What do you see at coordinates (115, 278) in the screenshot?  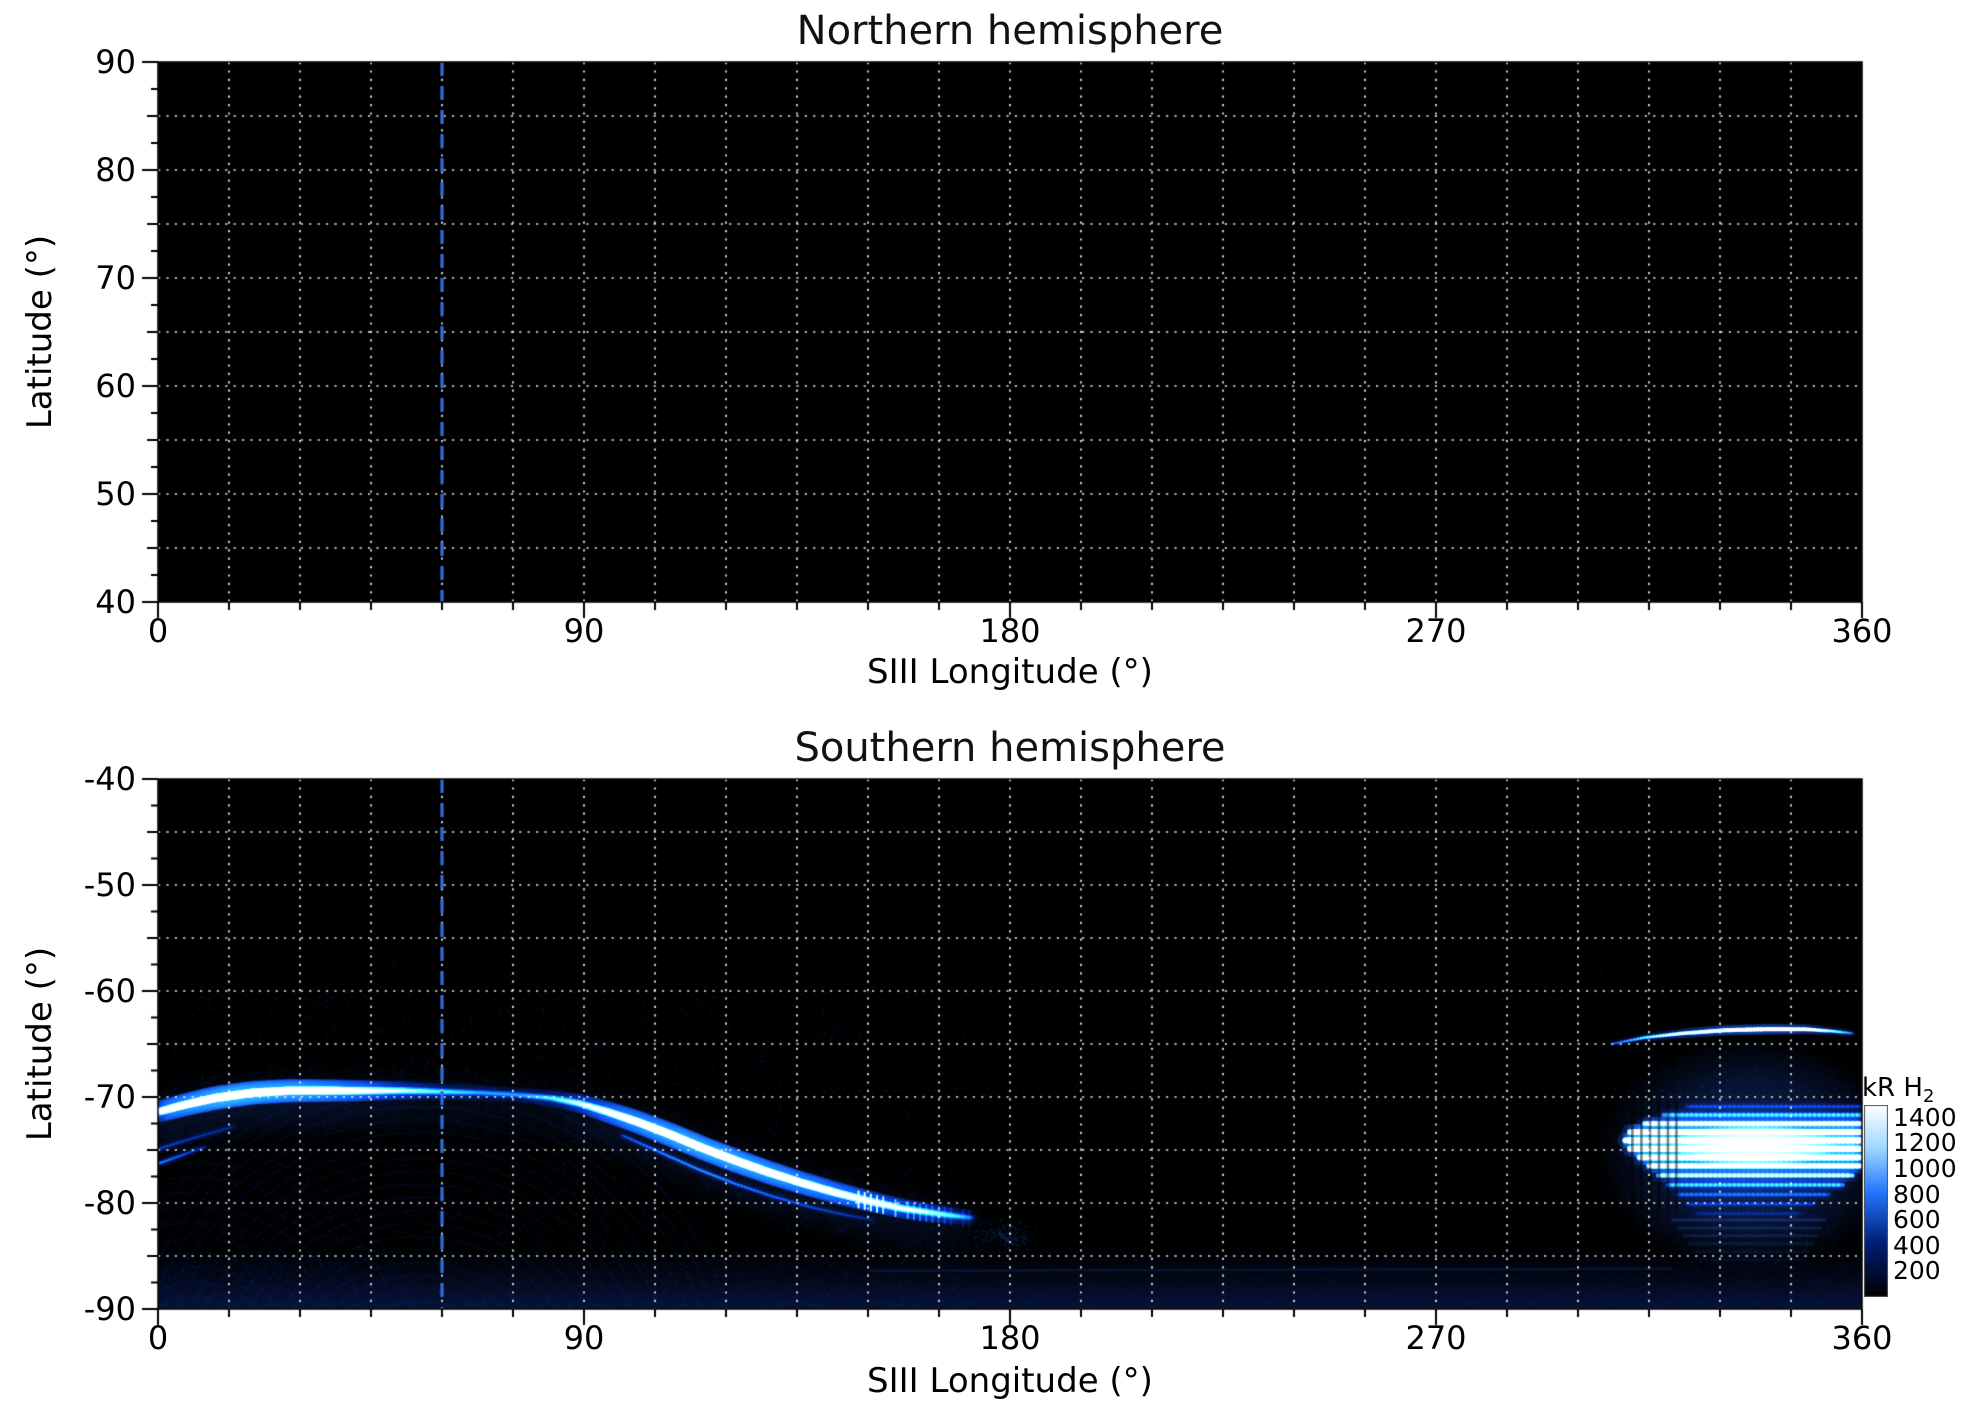 I see `y-tick-label: 70` at bounding box center [115, 278].